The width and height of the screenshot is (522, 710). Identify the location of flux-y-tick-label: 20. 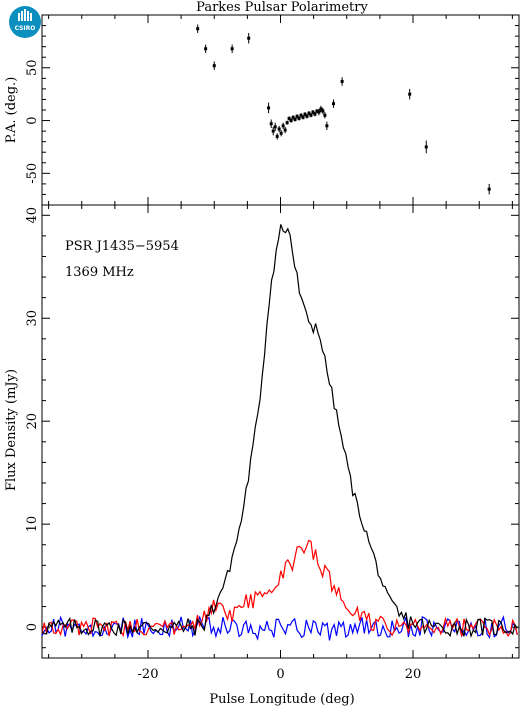
(32, 421).